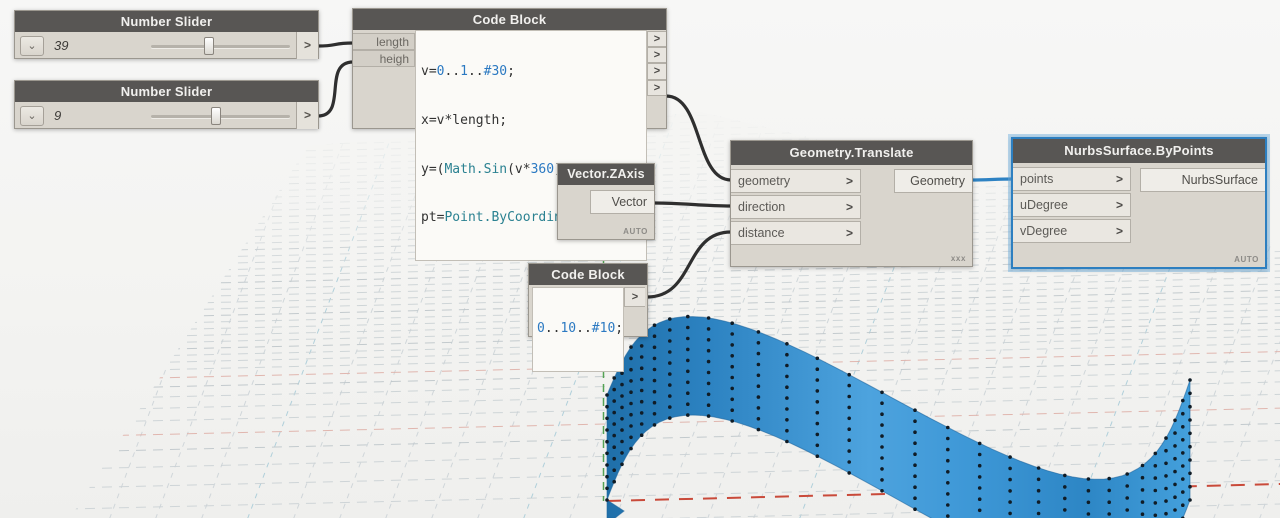  What do you see at coordinates (58, 115) in the screenshot?
I see `slider-value: 9` at bounding box center [58, 115].